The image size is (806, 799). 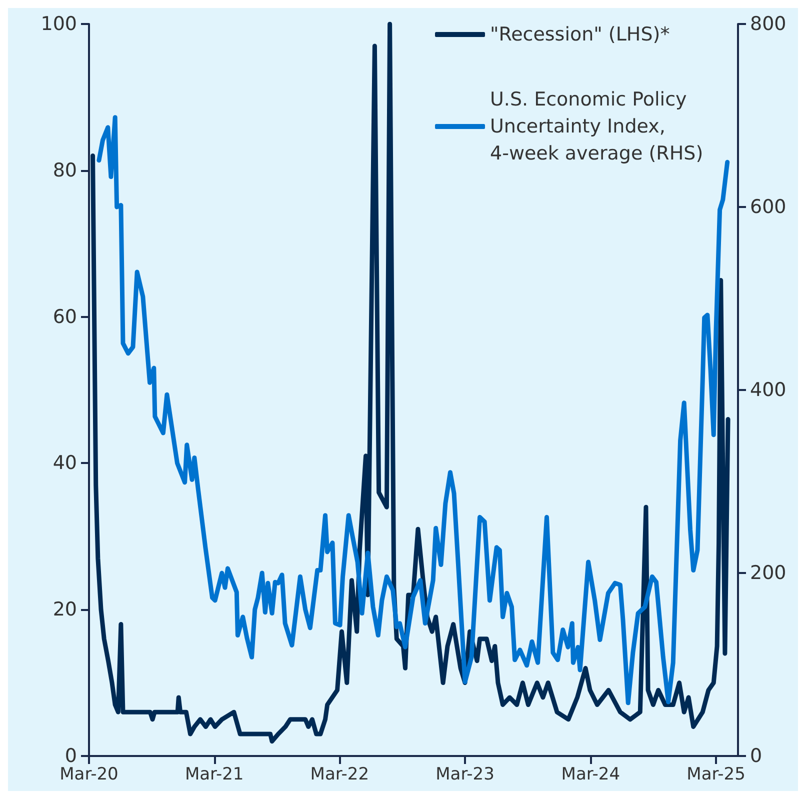 What do you see at coordinates (340, 774) in the screenshot?
I see `x-tick-label: Mar-22` at bounding box center [340, 774].